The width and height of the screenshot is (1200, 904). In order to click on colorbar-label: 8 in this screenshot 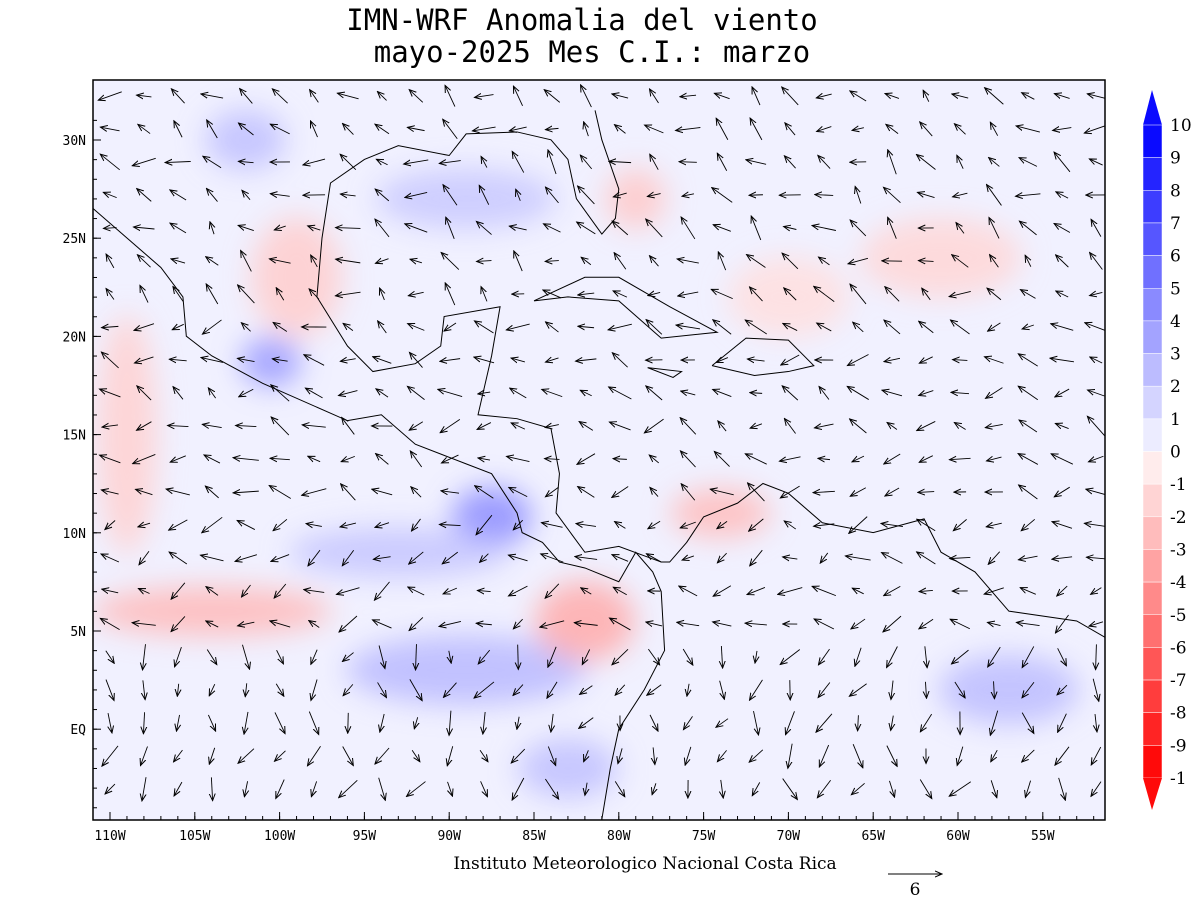, I will do `click(1175, 191)`.